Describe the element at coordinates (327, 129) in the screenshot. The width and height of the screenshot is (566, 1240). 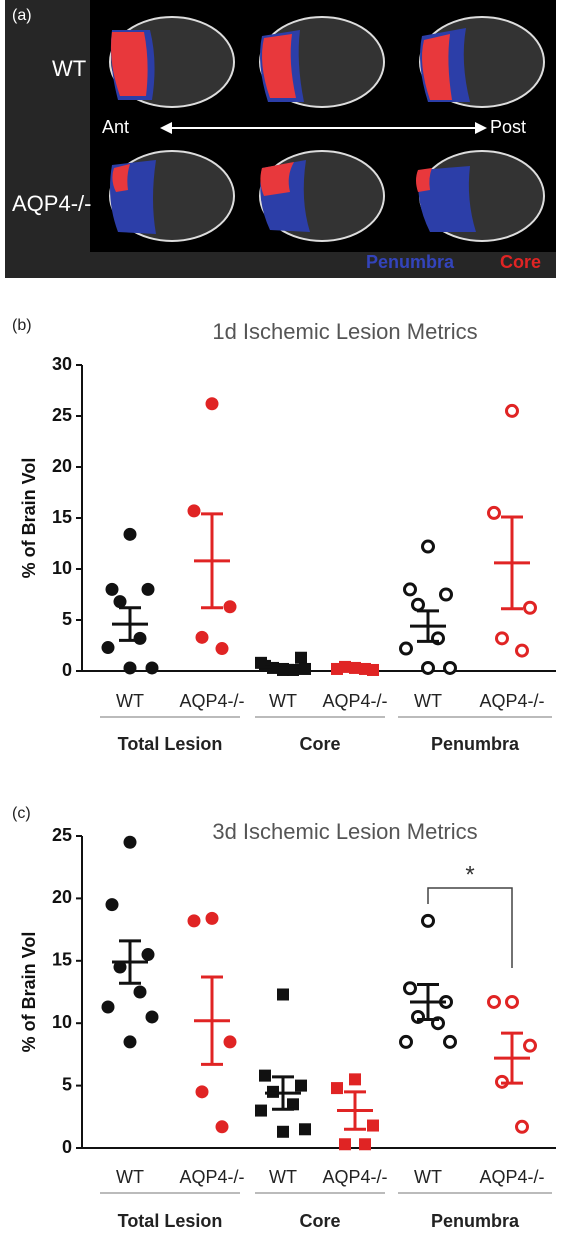
I see `brain-slices` at that location.